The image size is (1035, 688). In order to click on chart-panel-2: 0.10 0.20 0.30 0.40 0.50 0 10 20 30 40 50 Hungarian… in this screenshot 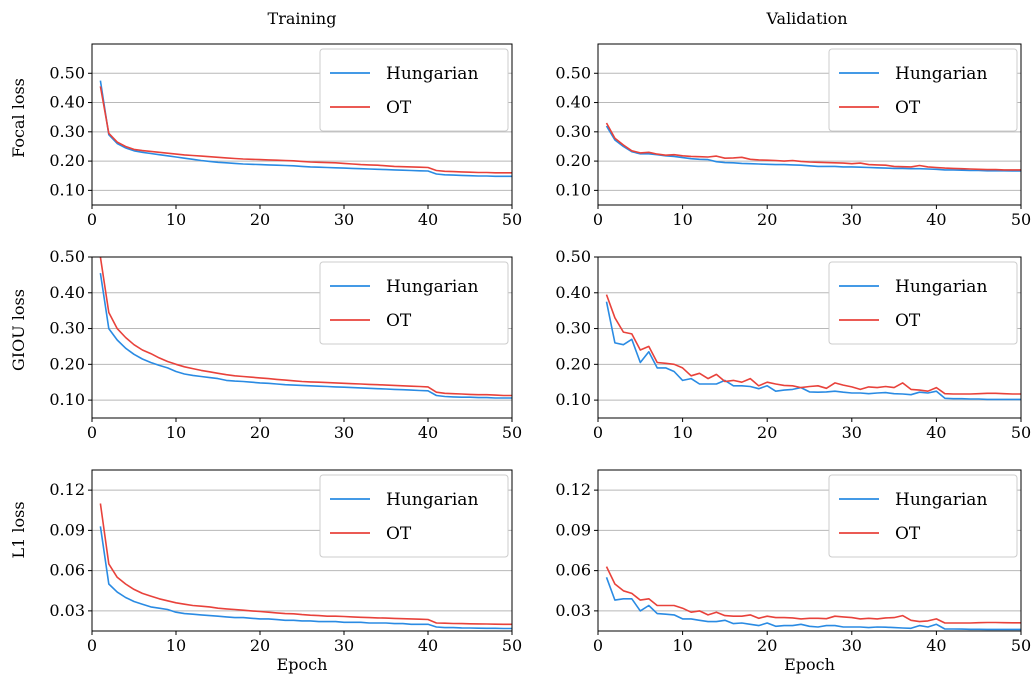, I will do `click(285, 344)`.